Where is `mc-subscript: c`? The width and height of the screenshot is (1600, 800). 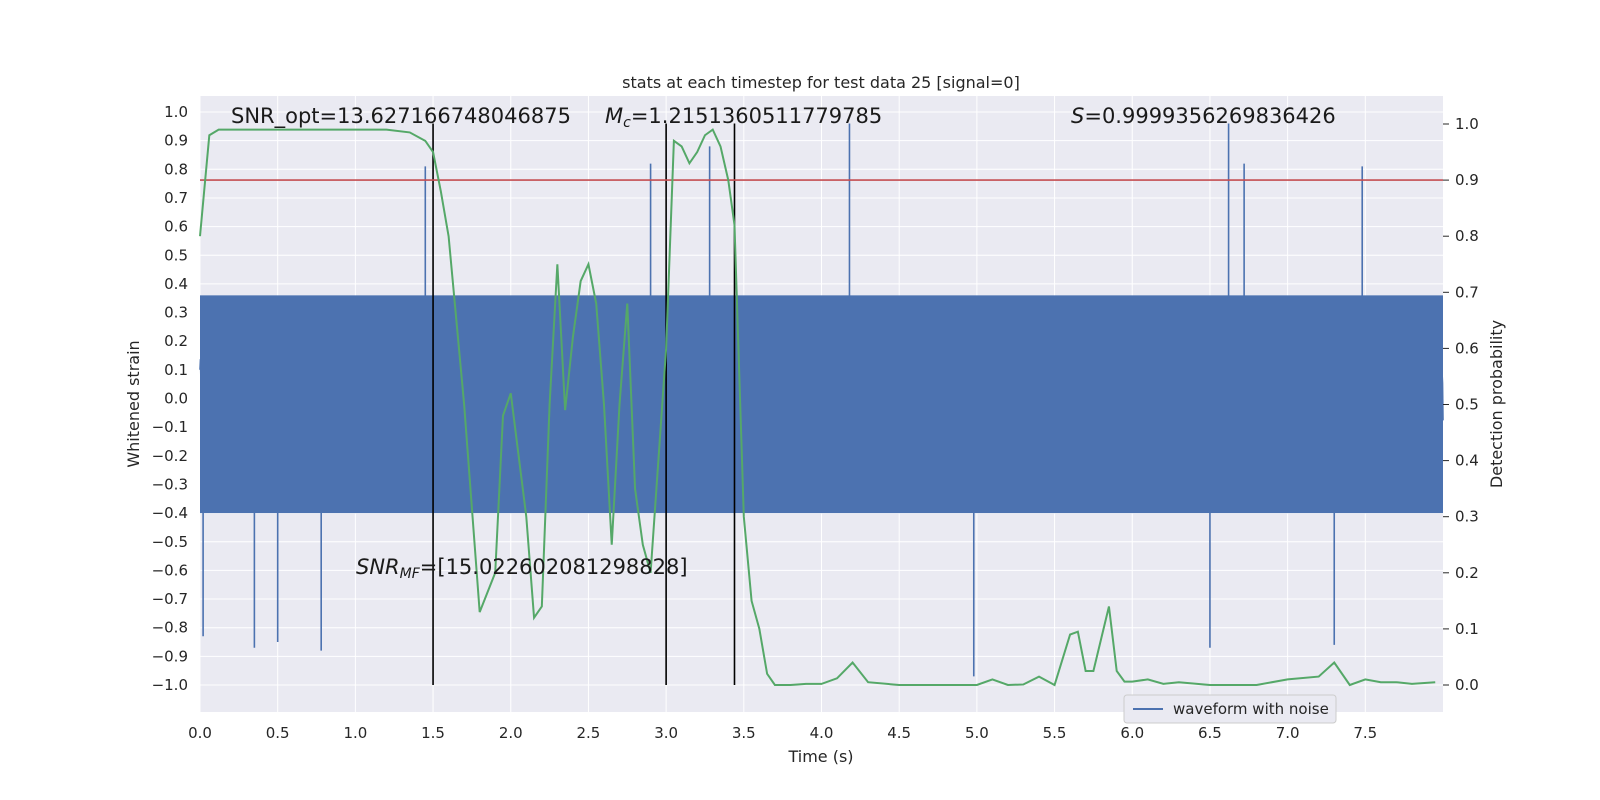 mc-subscript: c is located at coordinates (627, 123).